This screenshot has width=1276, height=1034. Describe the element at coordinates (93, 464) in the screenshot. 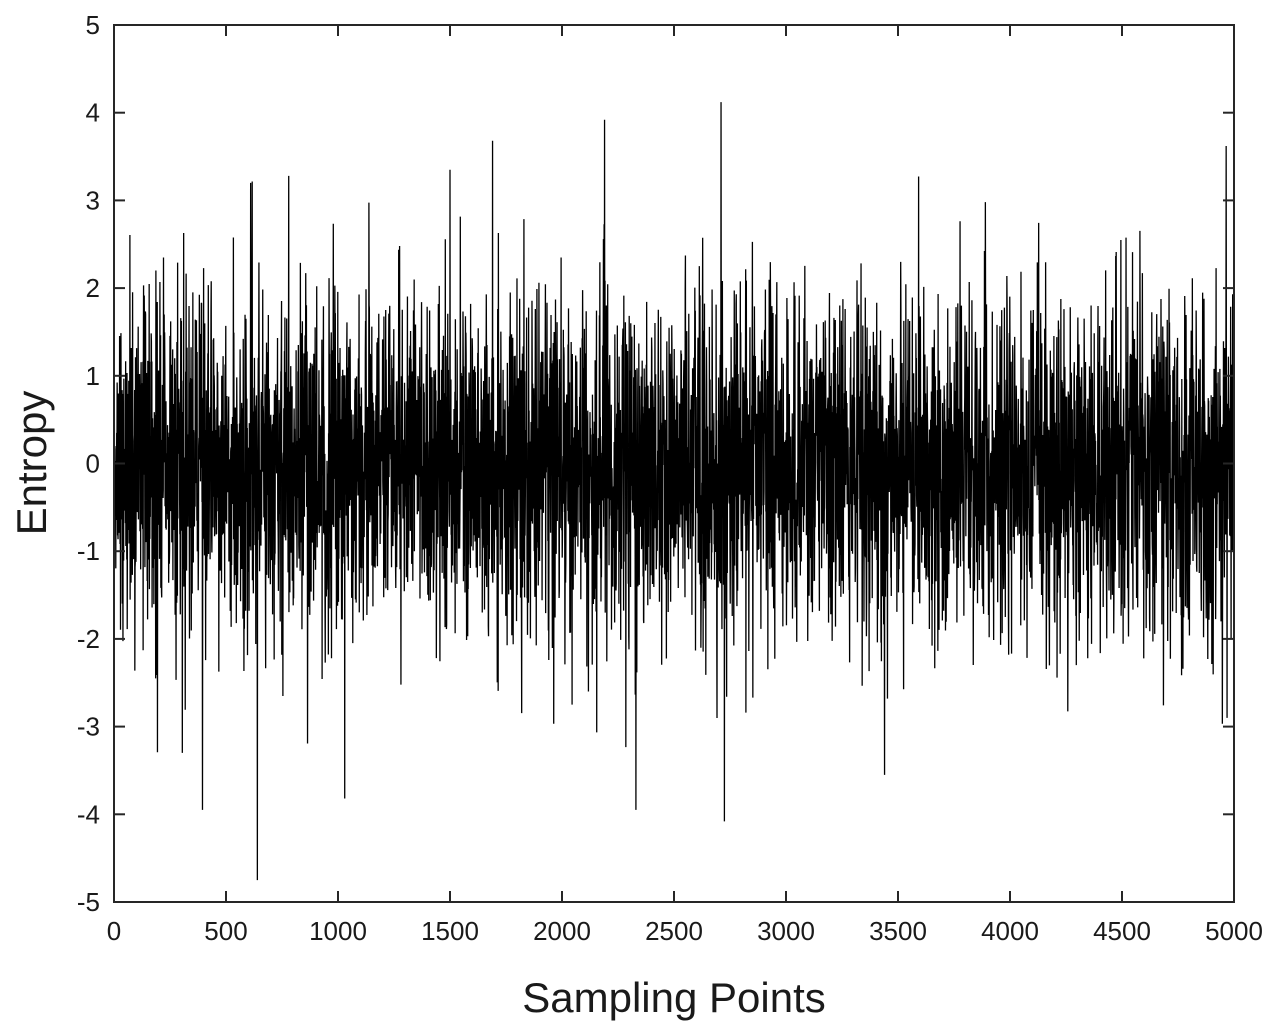

I see `y-tick-label: 0` at that location.